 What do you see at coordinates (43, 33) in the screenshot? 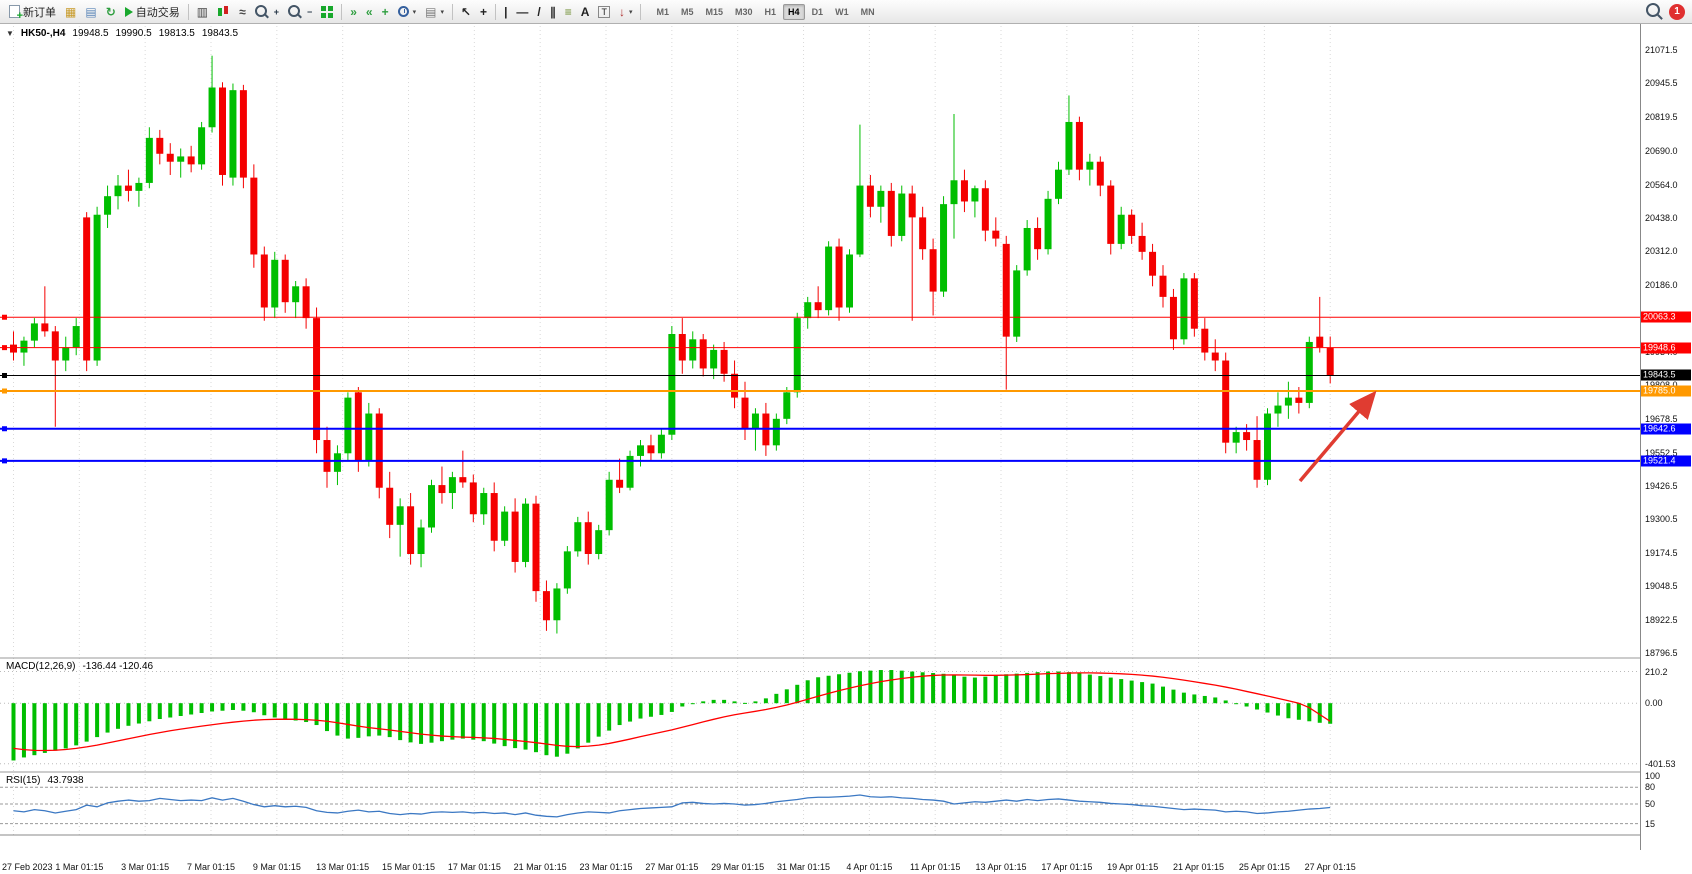
I see `chart-symbol-period: HK50-,H4` at bounding box center [43, 33].